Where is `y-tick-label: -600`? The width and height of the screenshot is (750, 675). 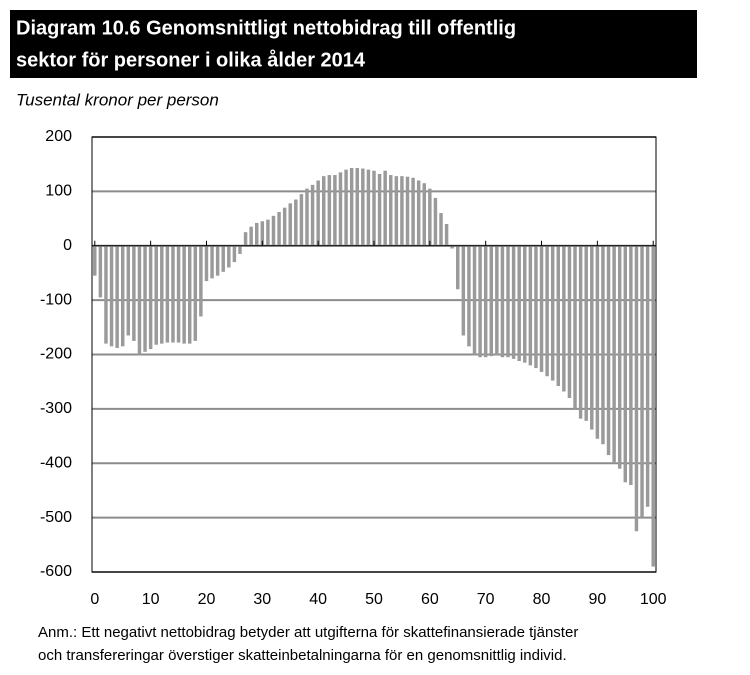
y-tick-label: -600 is located at coordinates (56, 571).